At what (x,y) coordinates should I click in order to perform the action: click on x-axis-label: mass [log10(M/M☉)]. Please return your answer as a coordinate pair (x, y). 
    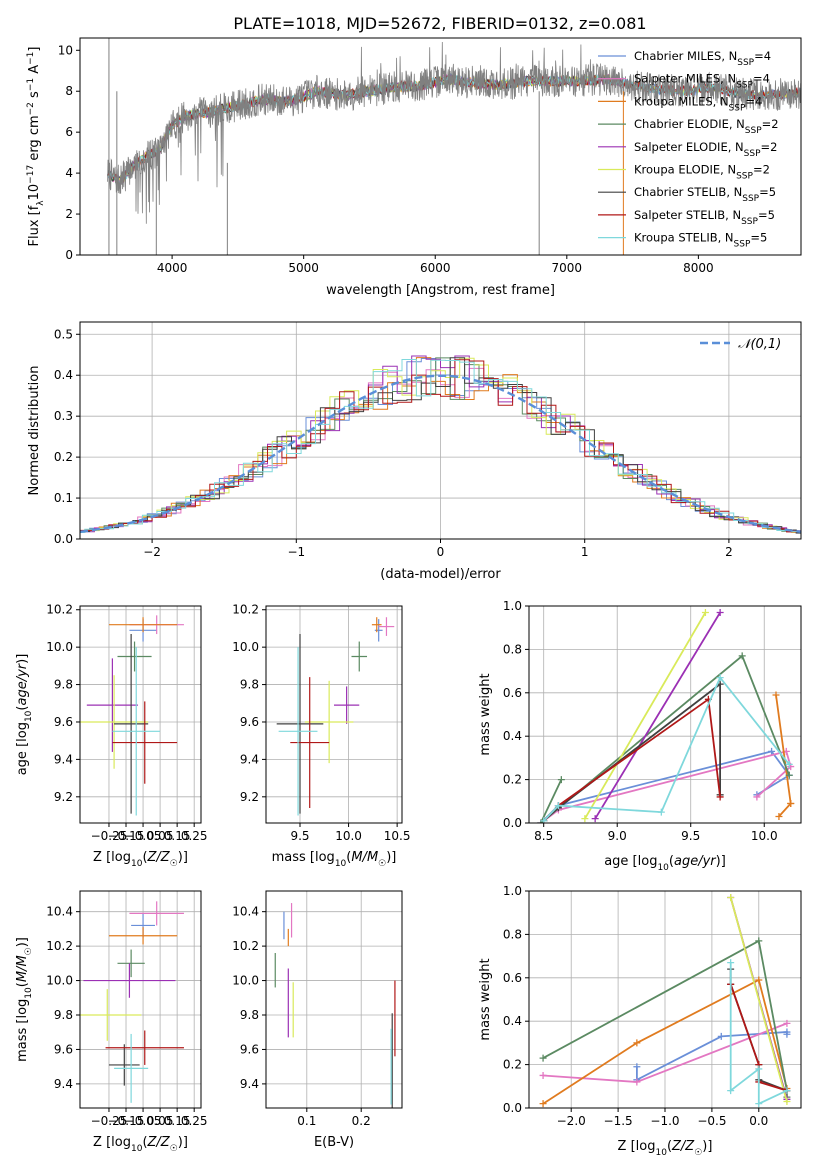
    Looking at the image, I should click on (334, 859).